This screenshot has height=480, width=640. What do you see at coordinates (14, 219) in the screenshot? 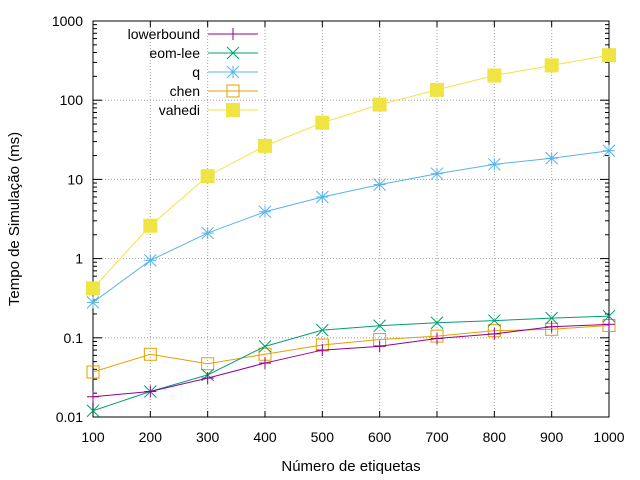
I see `y-axis-label: Tempo de Simulação (ms)` at bounding box center [14, 219].